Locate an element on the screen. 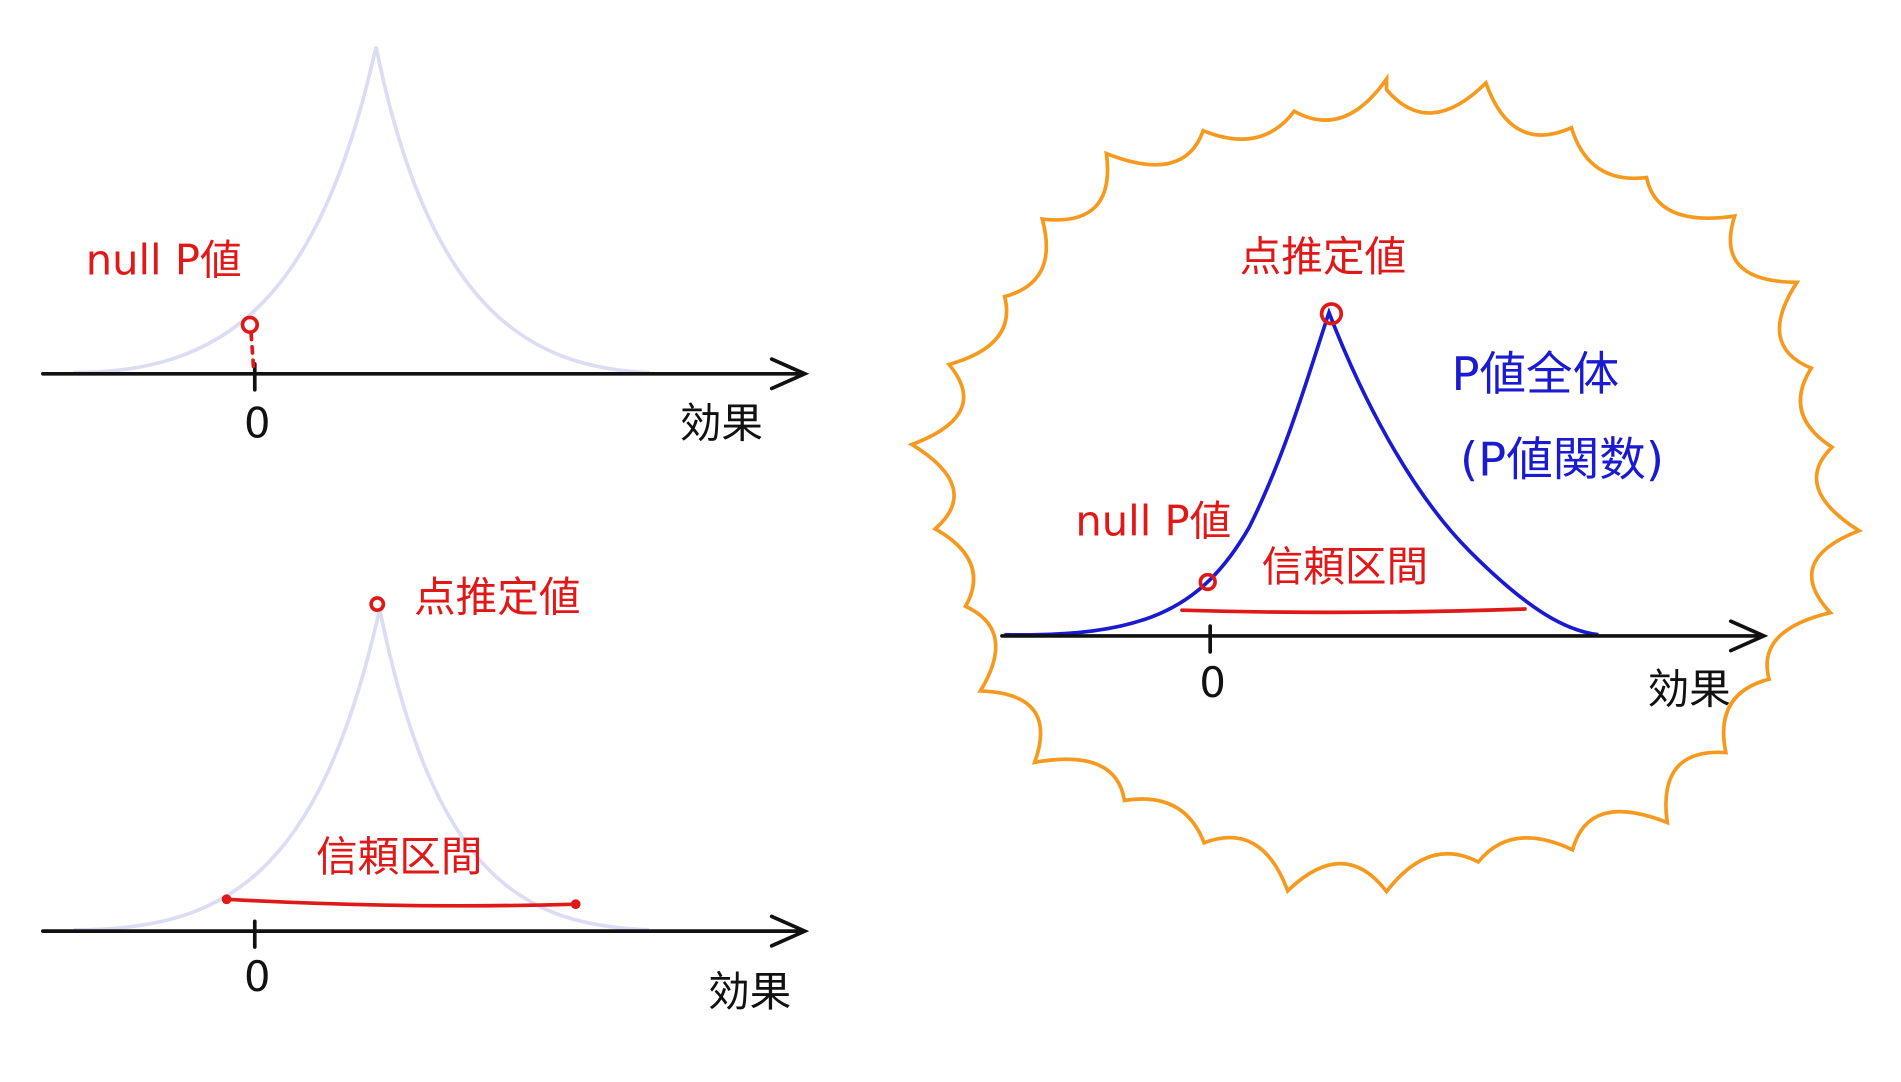 This screenshot has width=1901, height=1082. p-value-function-label: (P値関数) is located at coordinates (1562, 460).